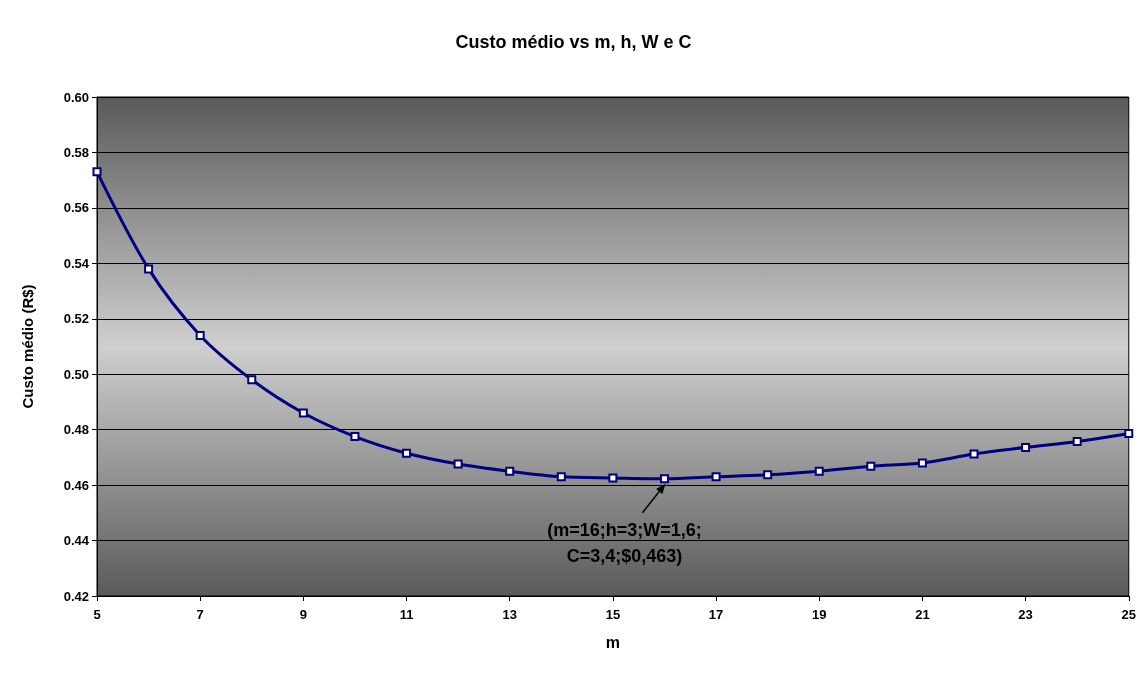  I want to click on y-tick-label: 0.54, so click(76, 263).